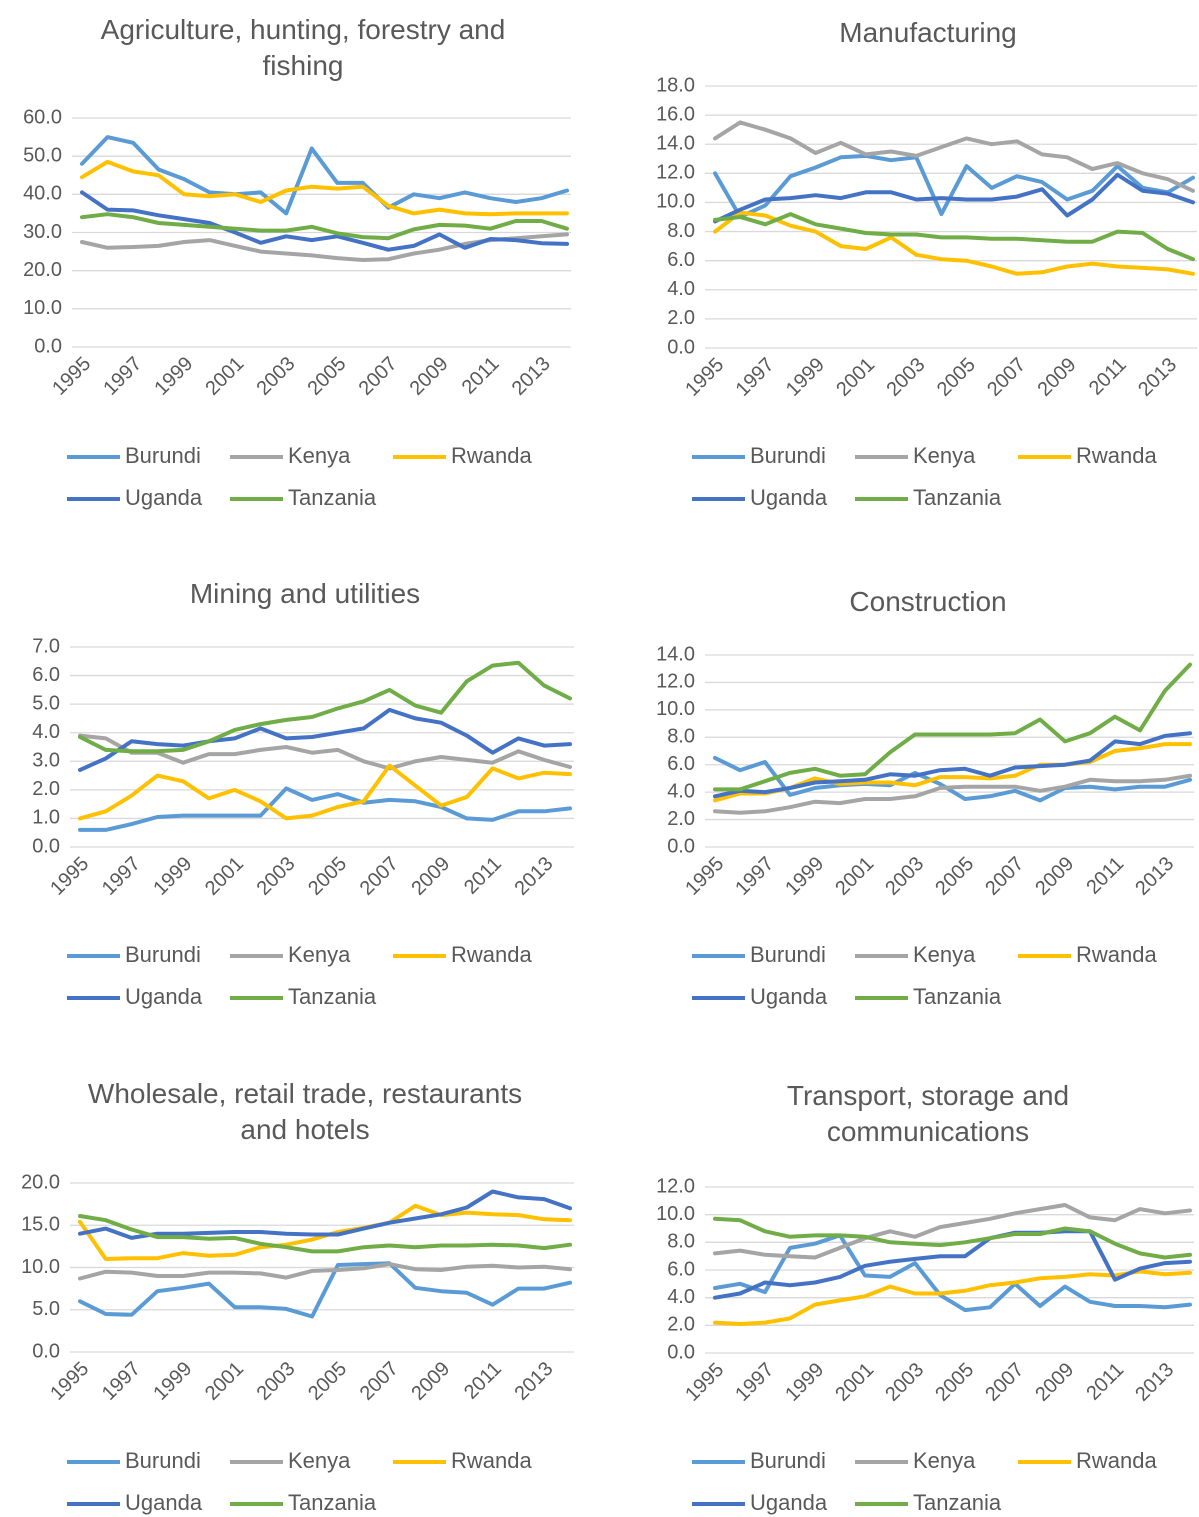 This screenshot has width=1199, height=1517. What do you see at coordinates (40, 1225) in the screenshot?
I see `y-tick-label: 15.0` at bounding box center [40, 1225].